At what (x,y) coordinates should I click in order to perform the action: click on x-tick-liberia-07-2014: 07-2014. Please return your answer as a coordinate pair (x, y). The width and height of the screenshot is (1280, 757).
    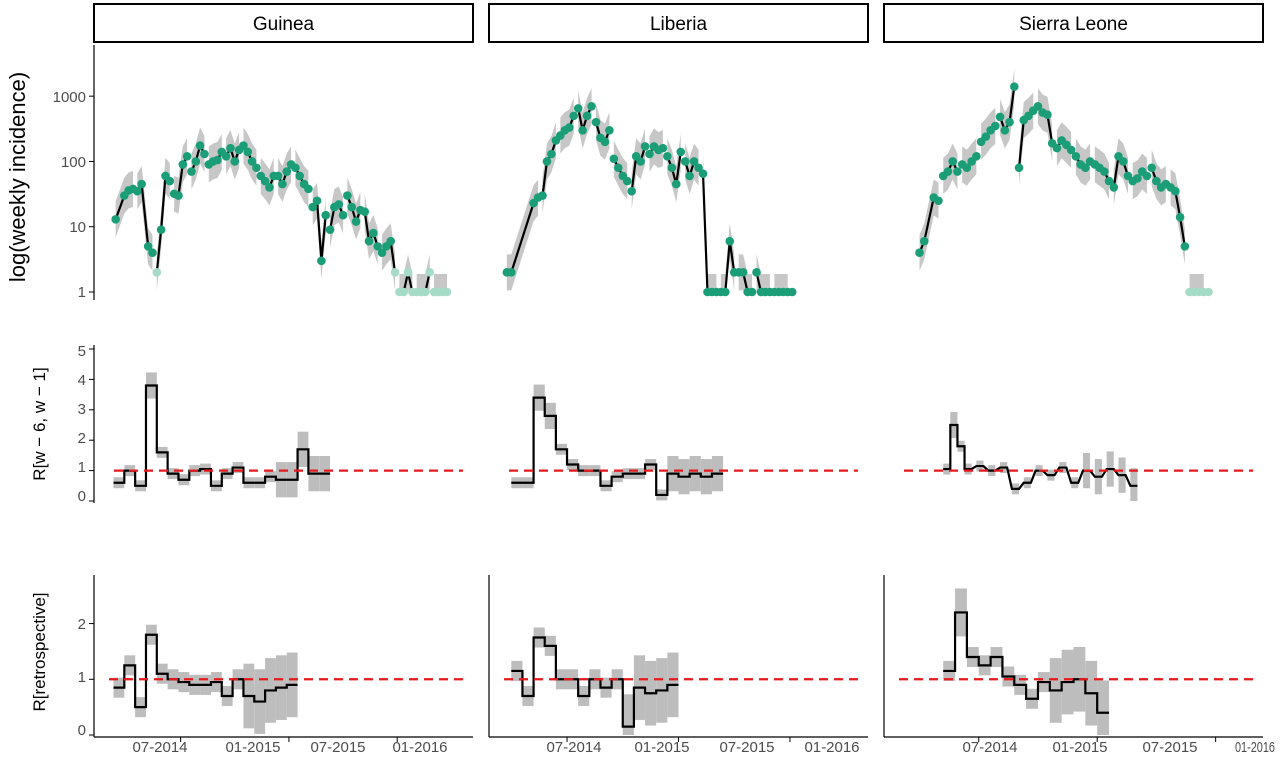
    Looking at the image, I should click on (573, 747).